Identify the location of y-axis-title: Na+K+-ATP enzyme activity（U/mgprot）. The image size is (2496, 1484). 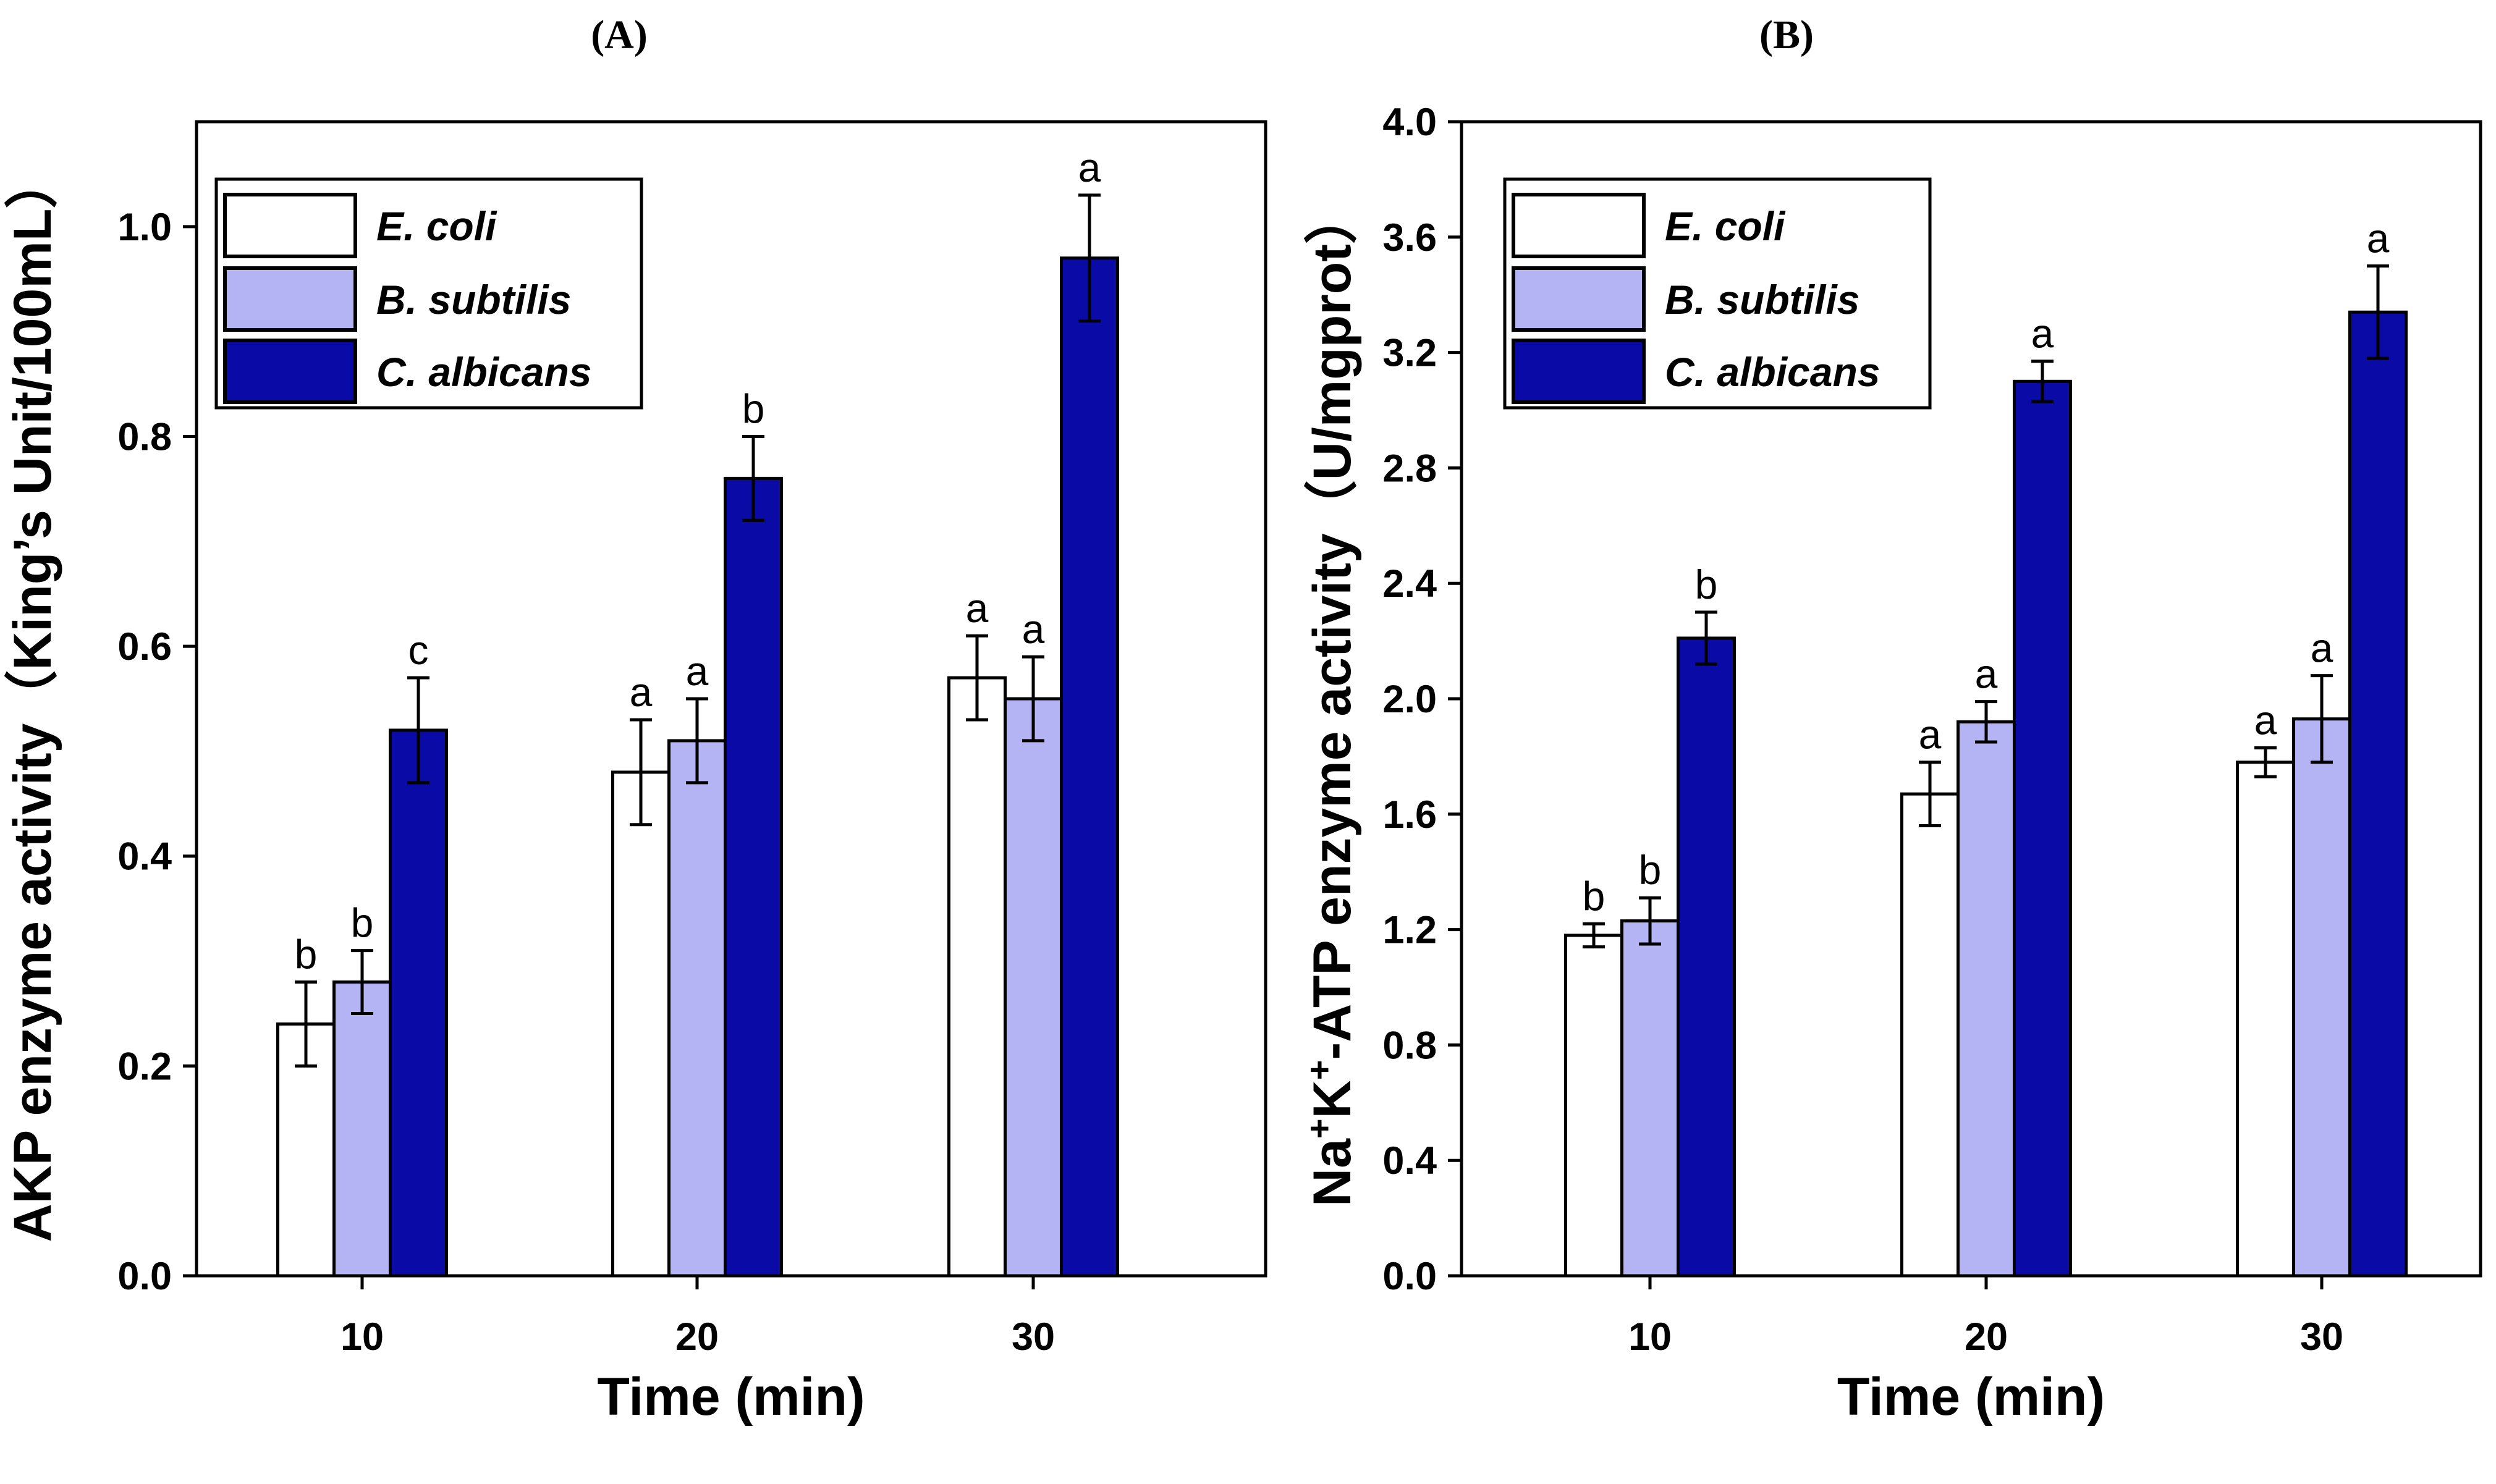
(1331, 699).